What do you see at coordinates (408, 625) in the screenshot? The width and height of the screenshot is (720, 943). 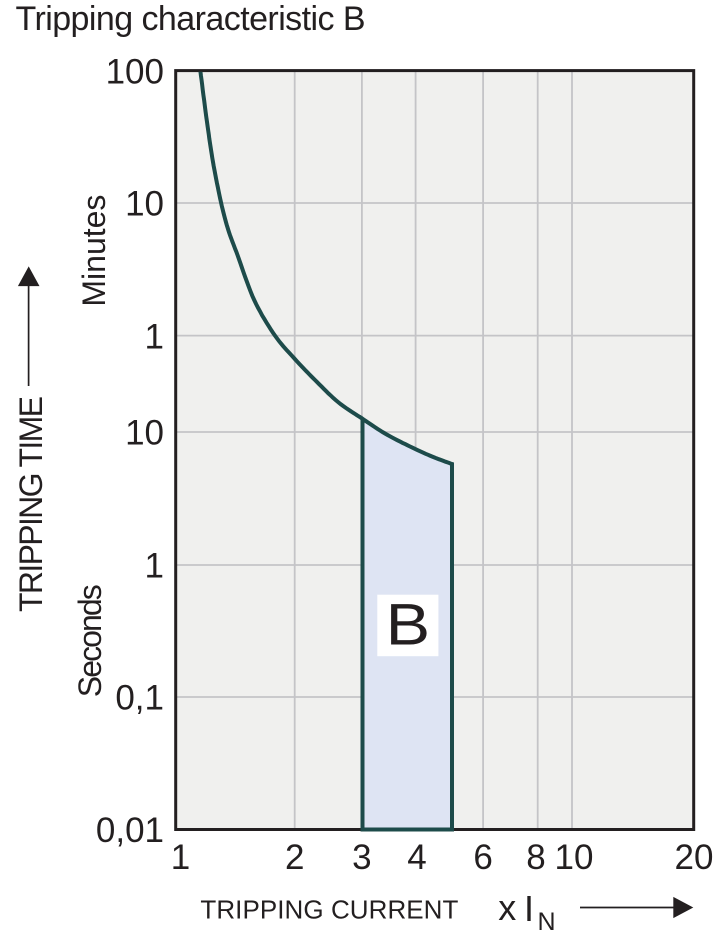 I see `svg-text: B` at bounding box center [408, 625].